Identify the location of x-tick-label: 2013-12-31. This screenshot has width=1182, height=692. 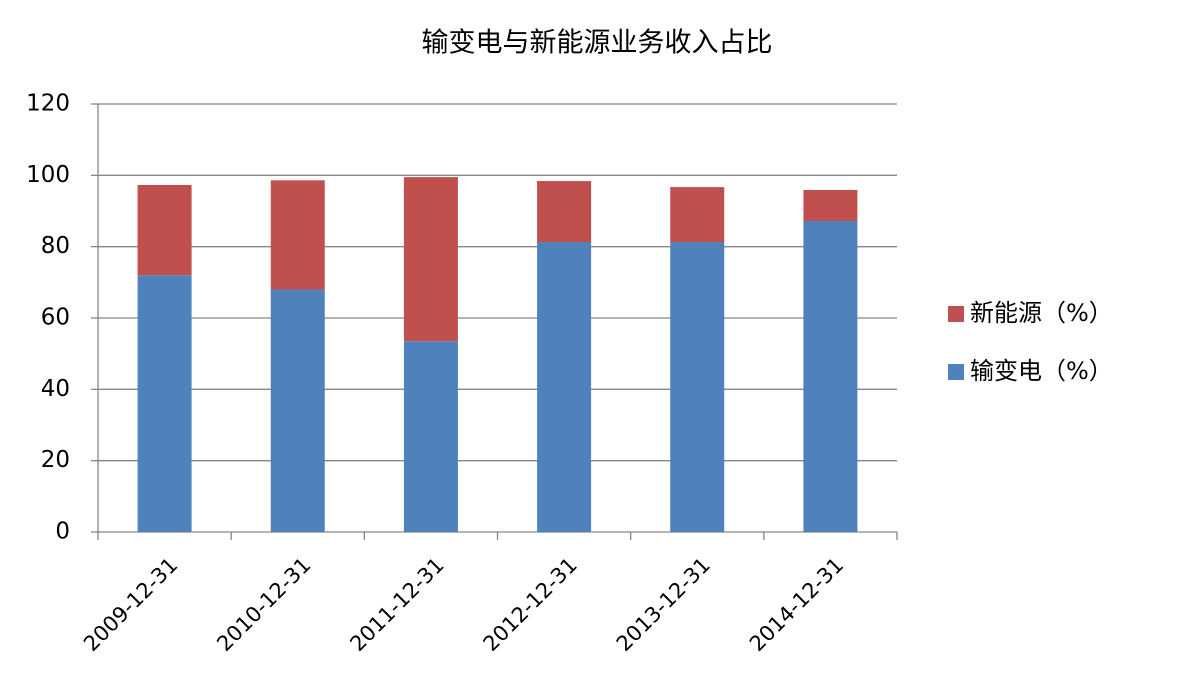
(663, 604).